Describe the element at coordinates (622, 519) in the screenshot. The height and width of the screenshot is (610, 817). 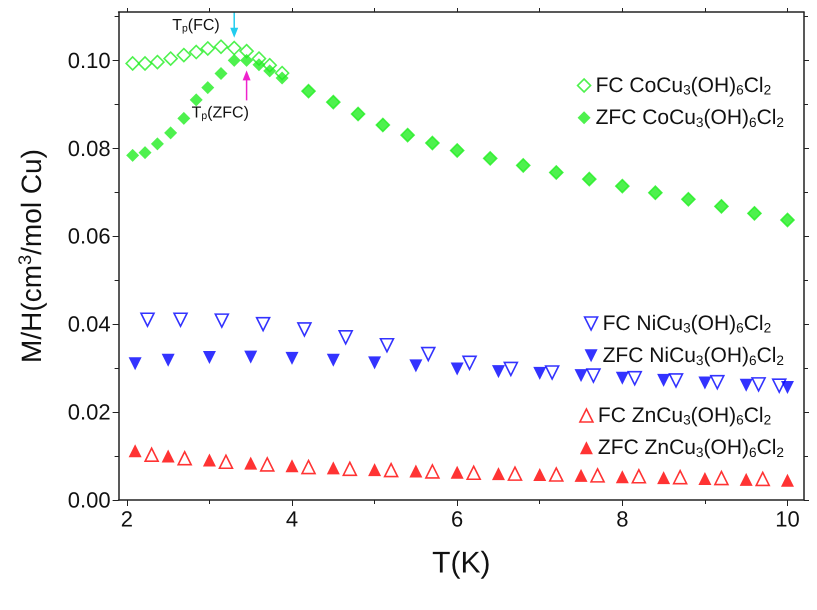
I see `x-tick-label: 8` at that location.